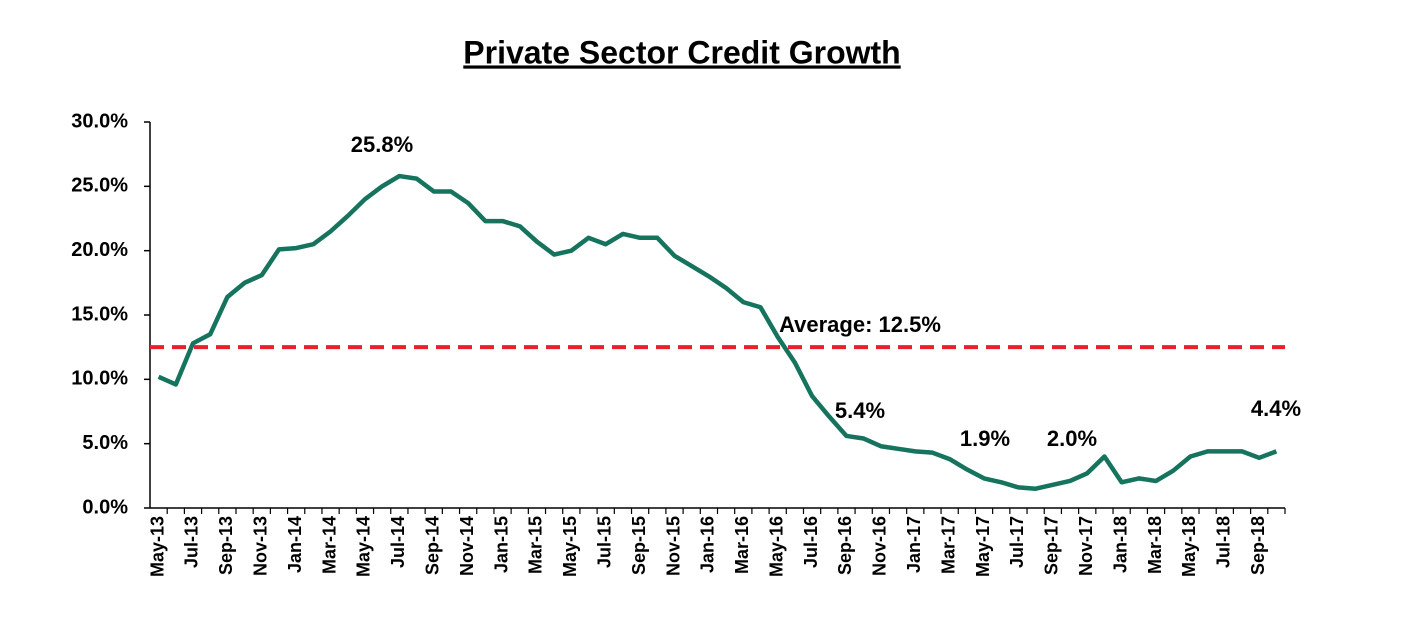  Describe the element at coordinates (398, 542) in the screenshot. I see `x-tick-label: Jul-14` at that location.